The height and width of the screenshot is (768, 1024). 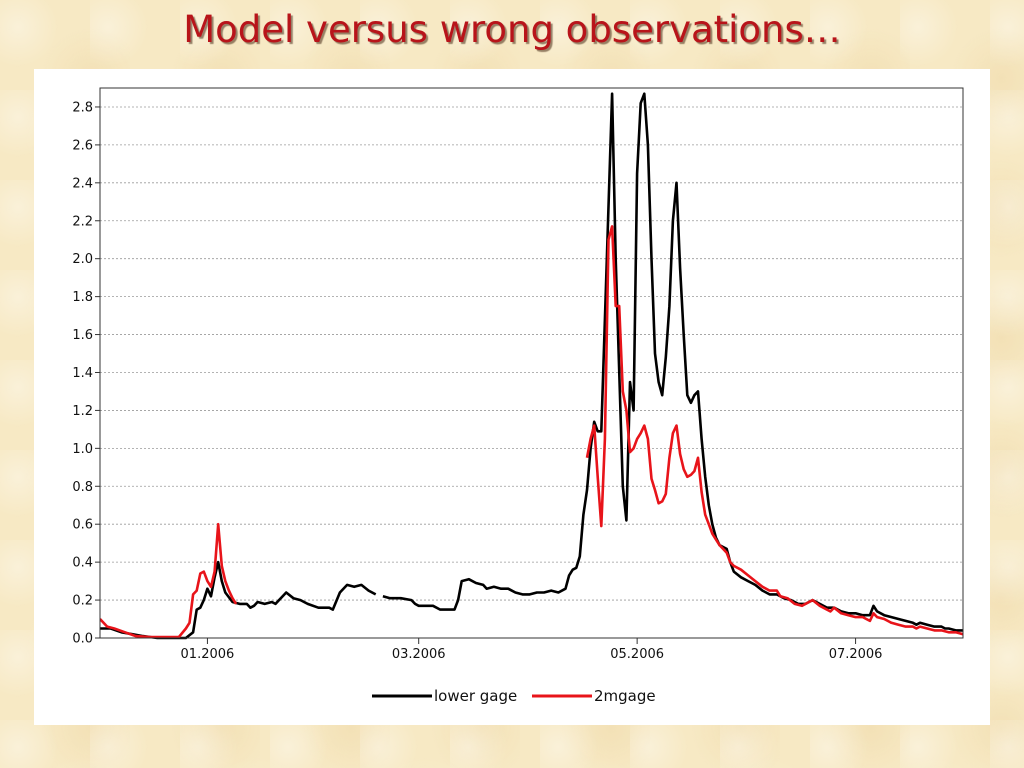 What do you see at coordinates (82, 145) in the screenshot?
I see `y-tick-label: 2.6` at bounding box center [82, 145].